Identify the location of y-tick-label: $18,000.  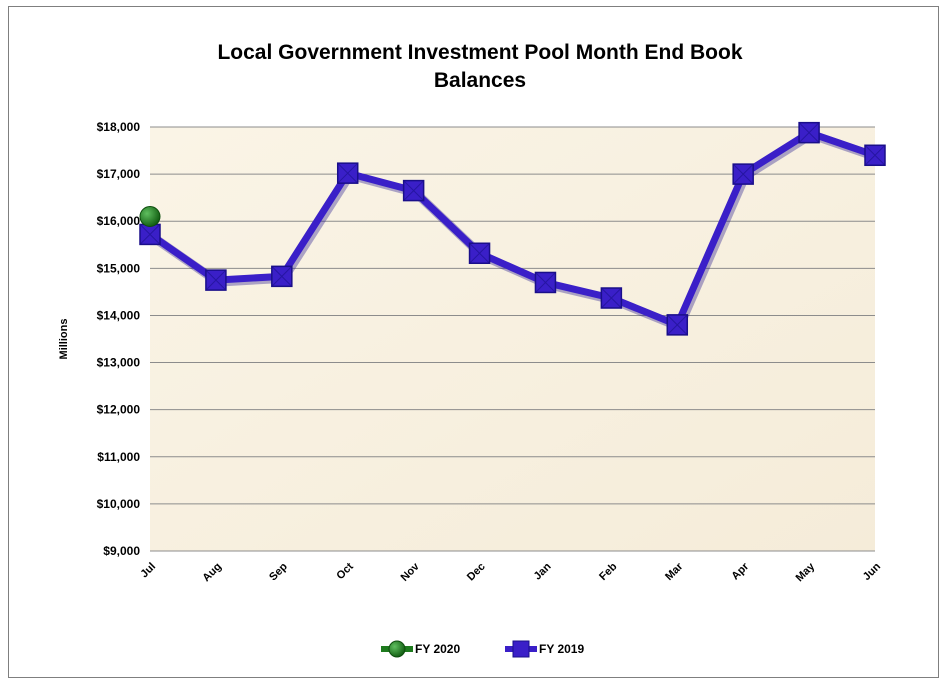
(119, 127).